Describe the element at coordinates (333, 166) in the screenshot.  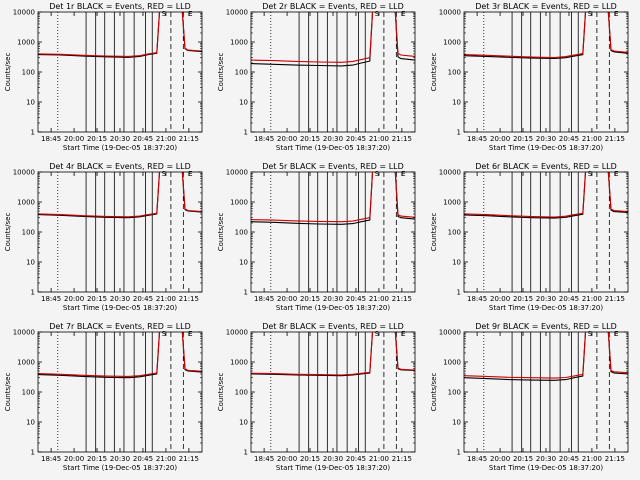
I see `chart-title: Det 5r BLACK = Events, RED = LLD` at that location.